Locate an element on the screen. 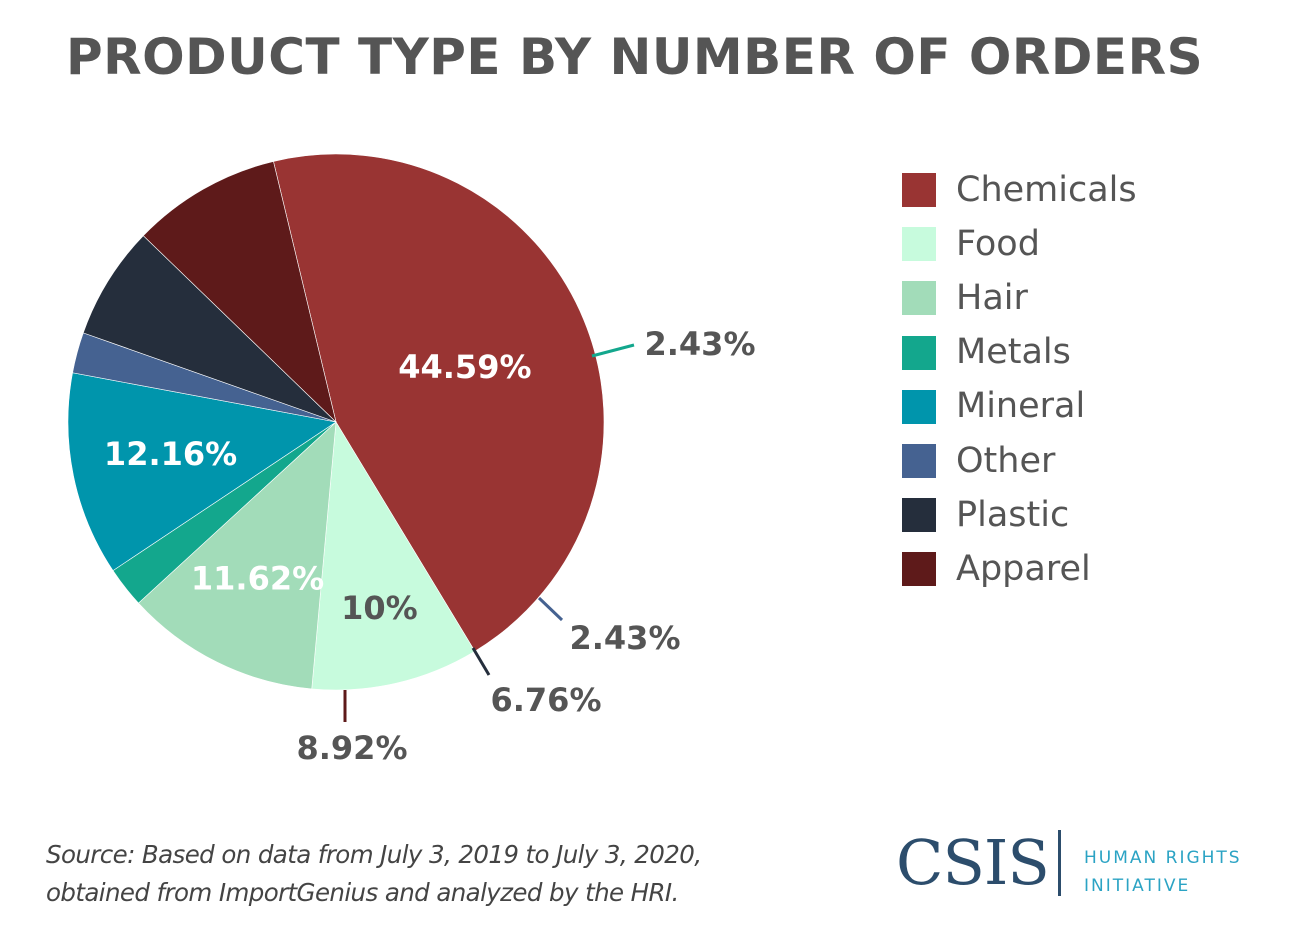 Image resolution: width=1293 pixels, height=931 pixels. legend-item-plastic: Plastic is located at coordinates (1019, 515).